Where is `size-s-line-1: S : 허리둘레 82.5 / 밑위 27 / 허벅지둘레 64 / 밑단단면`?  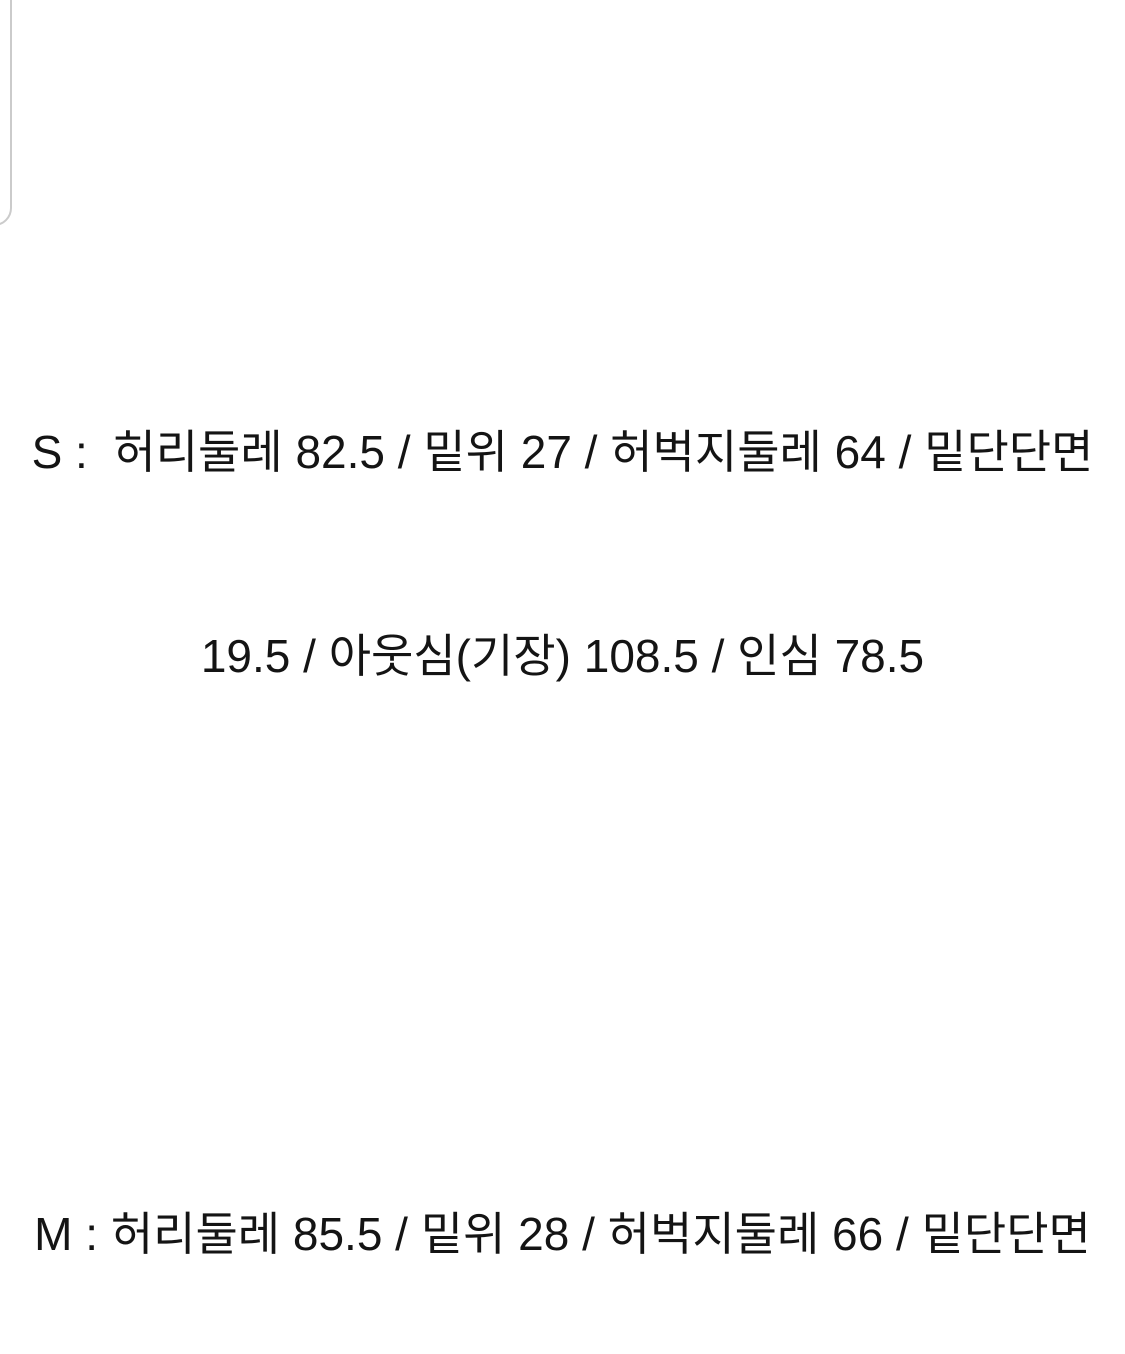 size-s-line-1: S : 허리둘레 82.5 / 밑위 27 / 허벅지둘레 64 / 밑단단면 is located at coordinates (562, 452).